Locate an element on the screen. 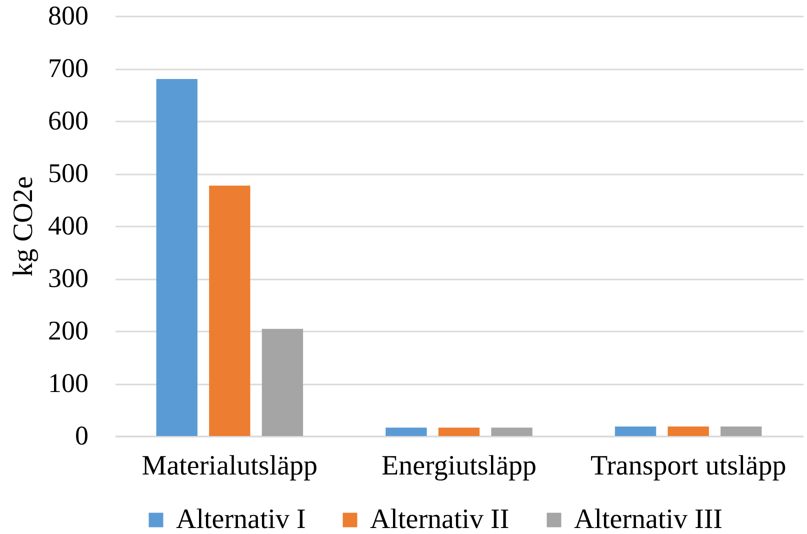  legend-label: Alternativ III is located at coordinates (648, 519).